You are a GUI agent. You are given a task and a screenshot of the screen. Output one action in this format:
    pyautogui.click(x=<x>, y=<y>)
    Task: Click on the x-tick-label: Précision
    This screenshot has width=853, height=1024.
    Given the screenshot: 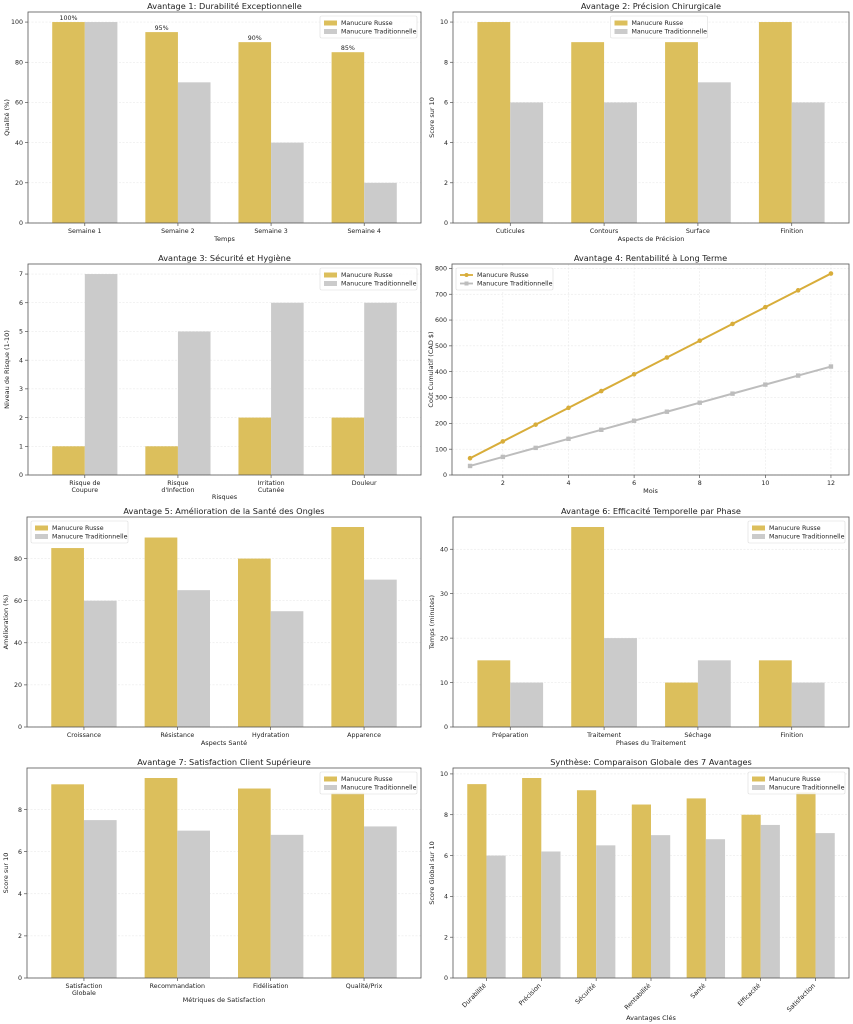 What is the action you would take?
    pyautogui.click(x=530, y=995)
    